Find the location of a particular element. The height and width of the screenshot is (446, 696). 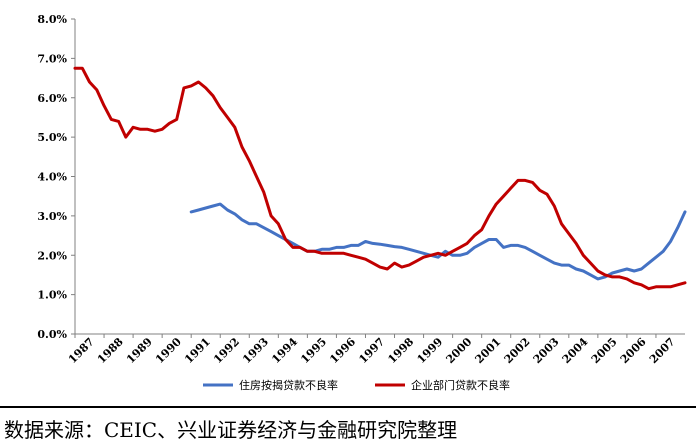

y-tick-label: 8.0% is located at coordinates (52, 19).